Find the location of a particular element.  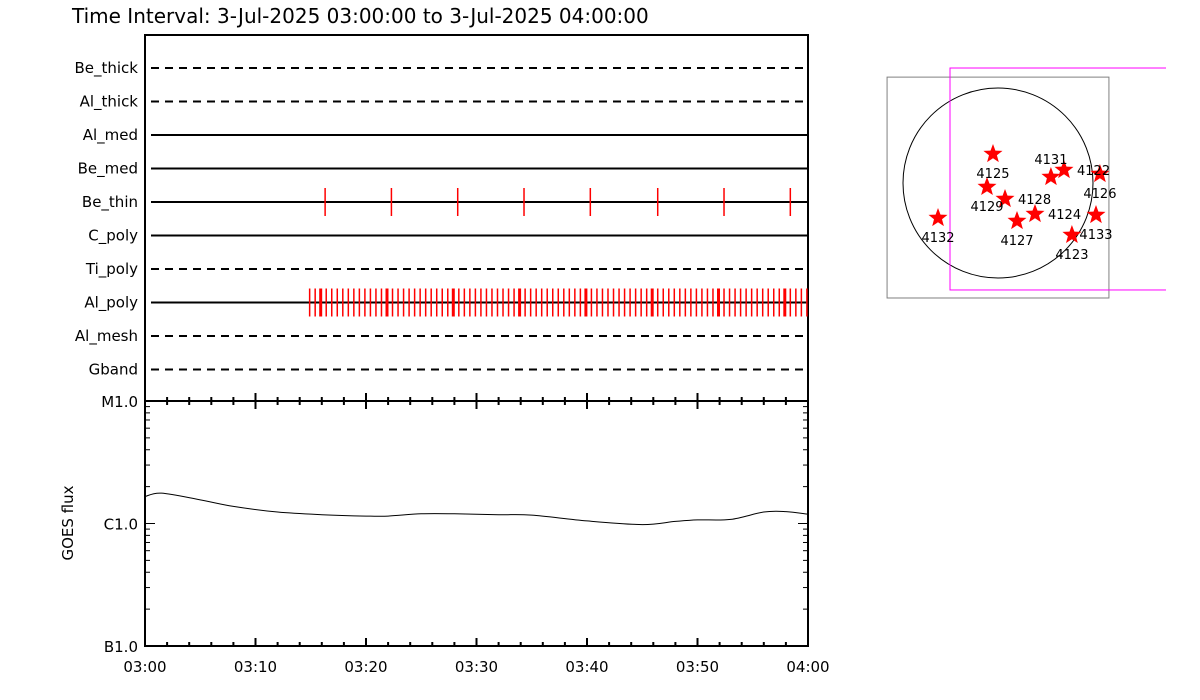

xrt-field-of-view is located at coordinates (1057, 179).